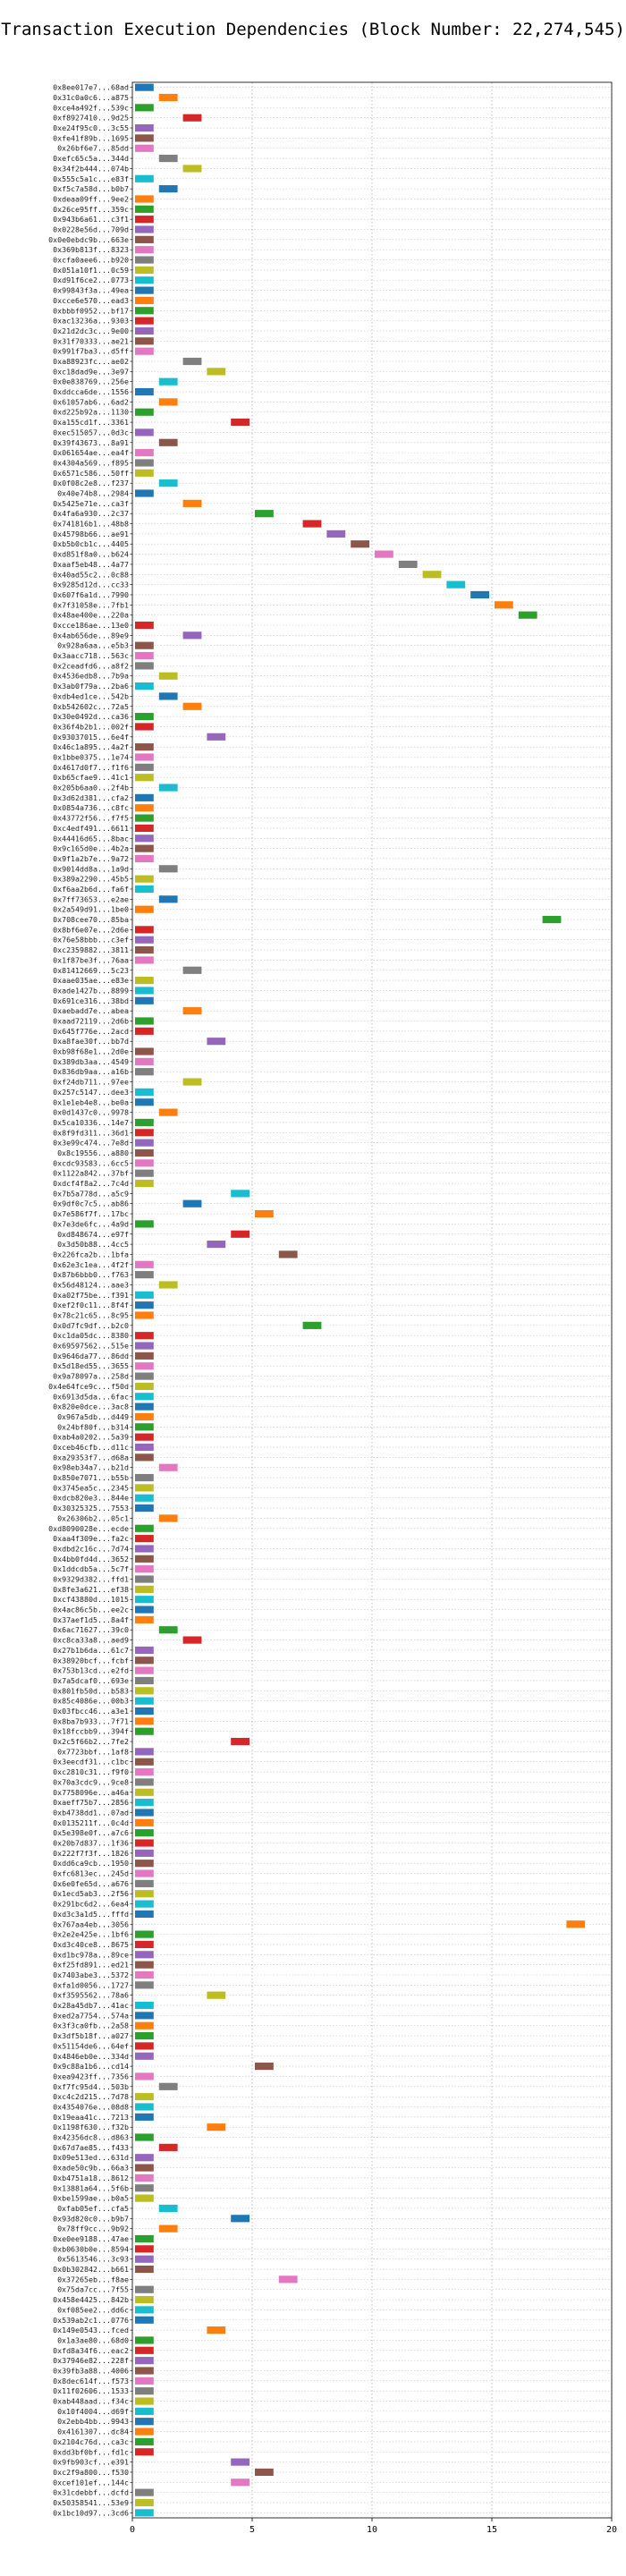 The width and height of the screenshot is (626, 2576). Describe the element at coordinates (91, 107) in the screenshot. I see `y-tick-label: 0xce4a492f...539c` at that location.